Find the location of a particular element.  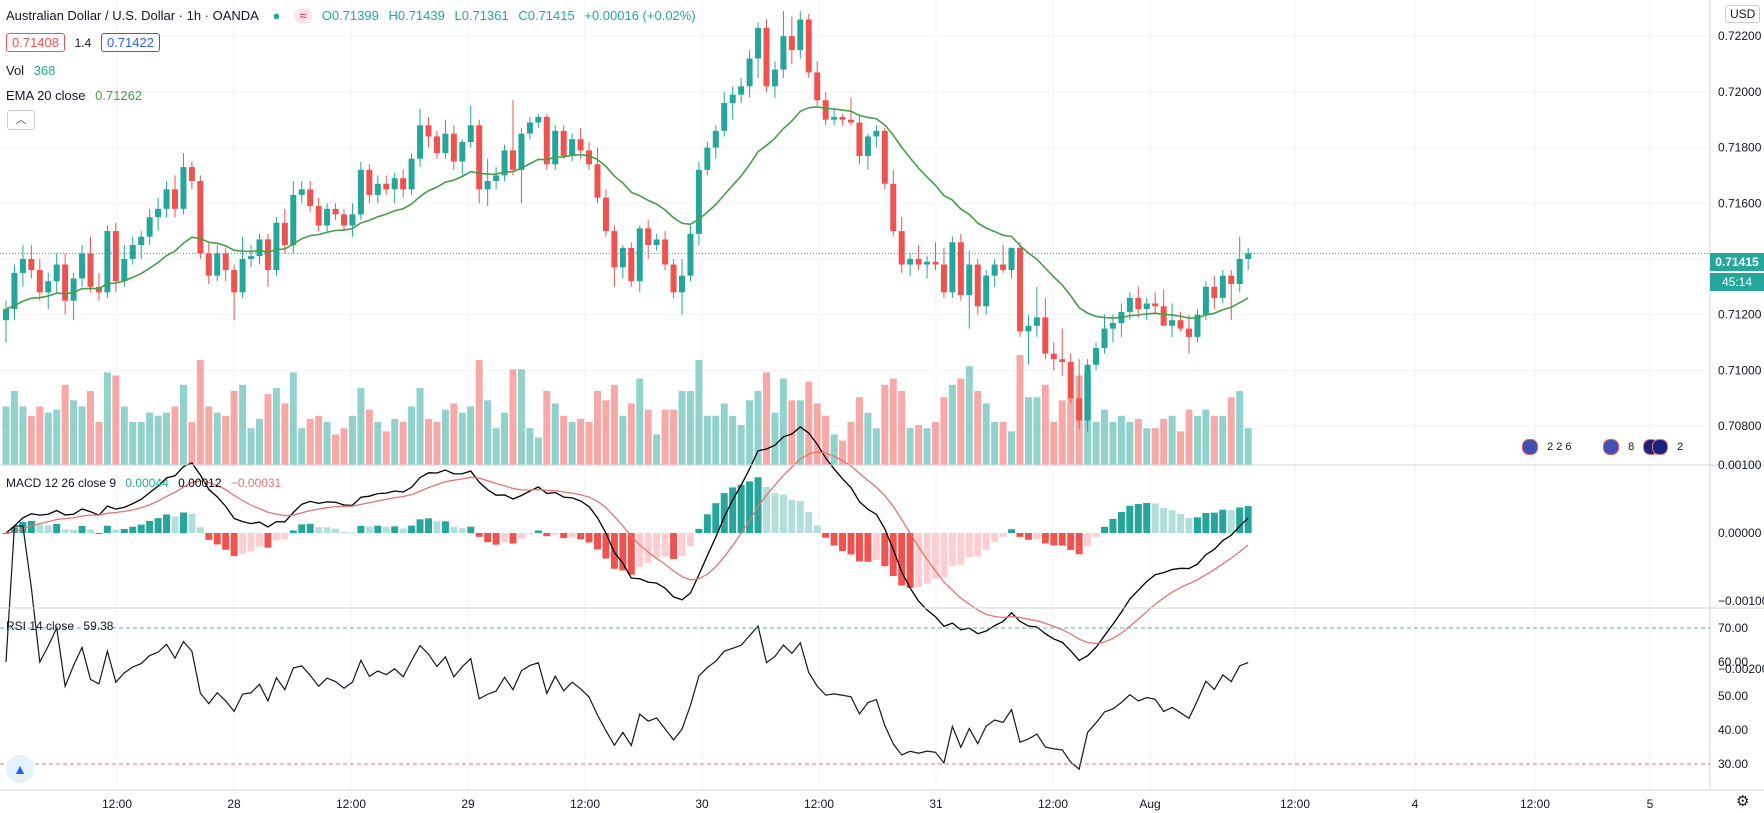

economic-events-us: 2 2 6 is located at coordinates (1550, 447).